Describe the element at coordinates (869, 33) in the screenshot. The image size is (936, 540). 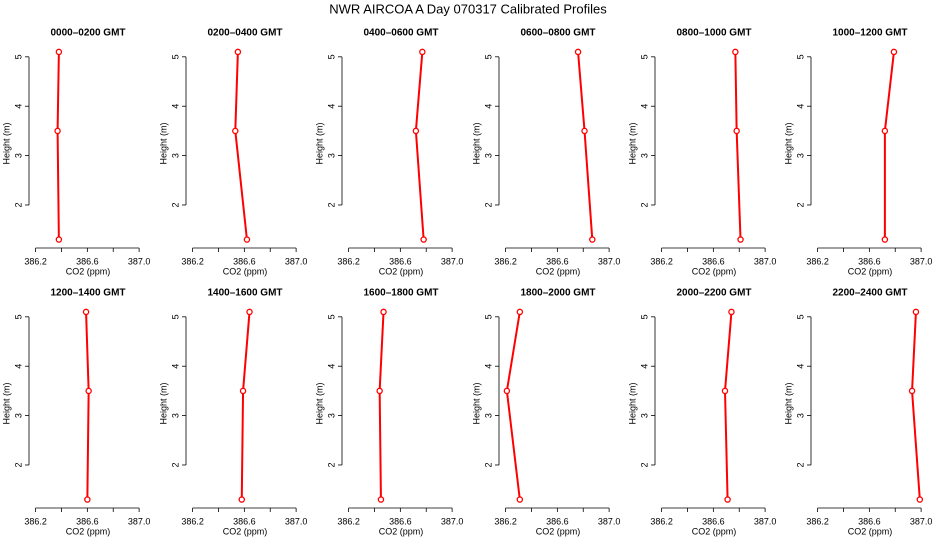
I see `panel-title: 1000–1200 GMT` at that location.